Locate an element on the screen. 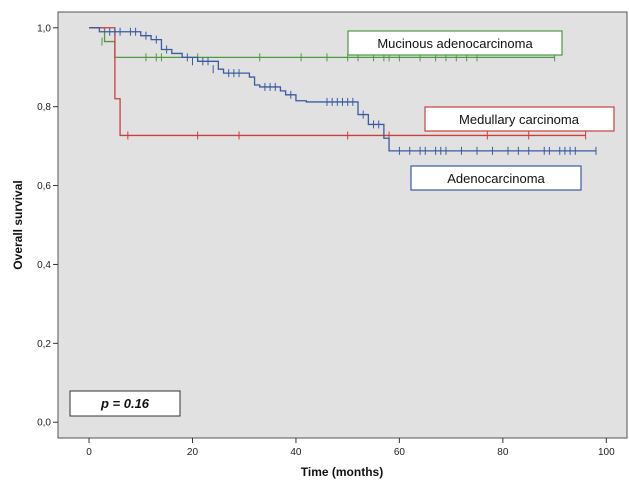  legend-adenocarcinoma-box is located at coordinates (496, 178).